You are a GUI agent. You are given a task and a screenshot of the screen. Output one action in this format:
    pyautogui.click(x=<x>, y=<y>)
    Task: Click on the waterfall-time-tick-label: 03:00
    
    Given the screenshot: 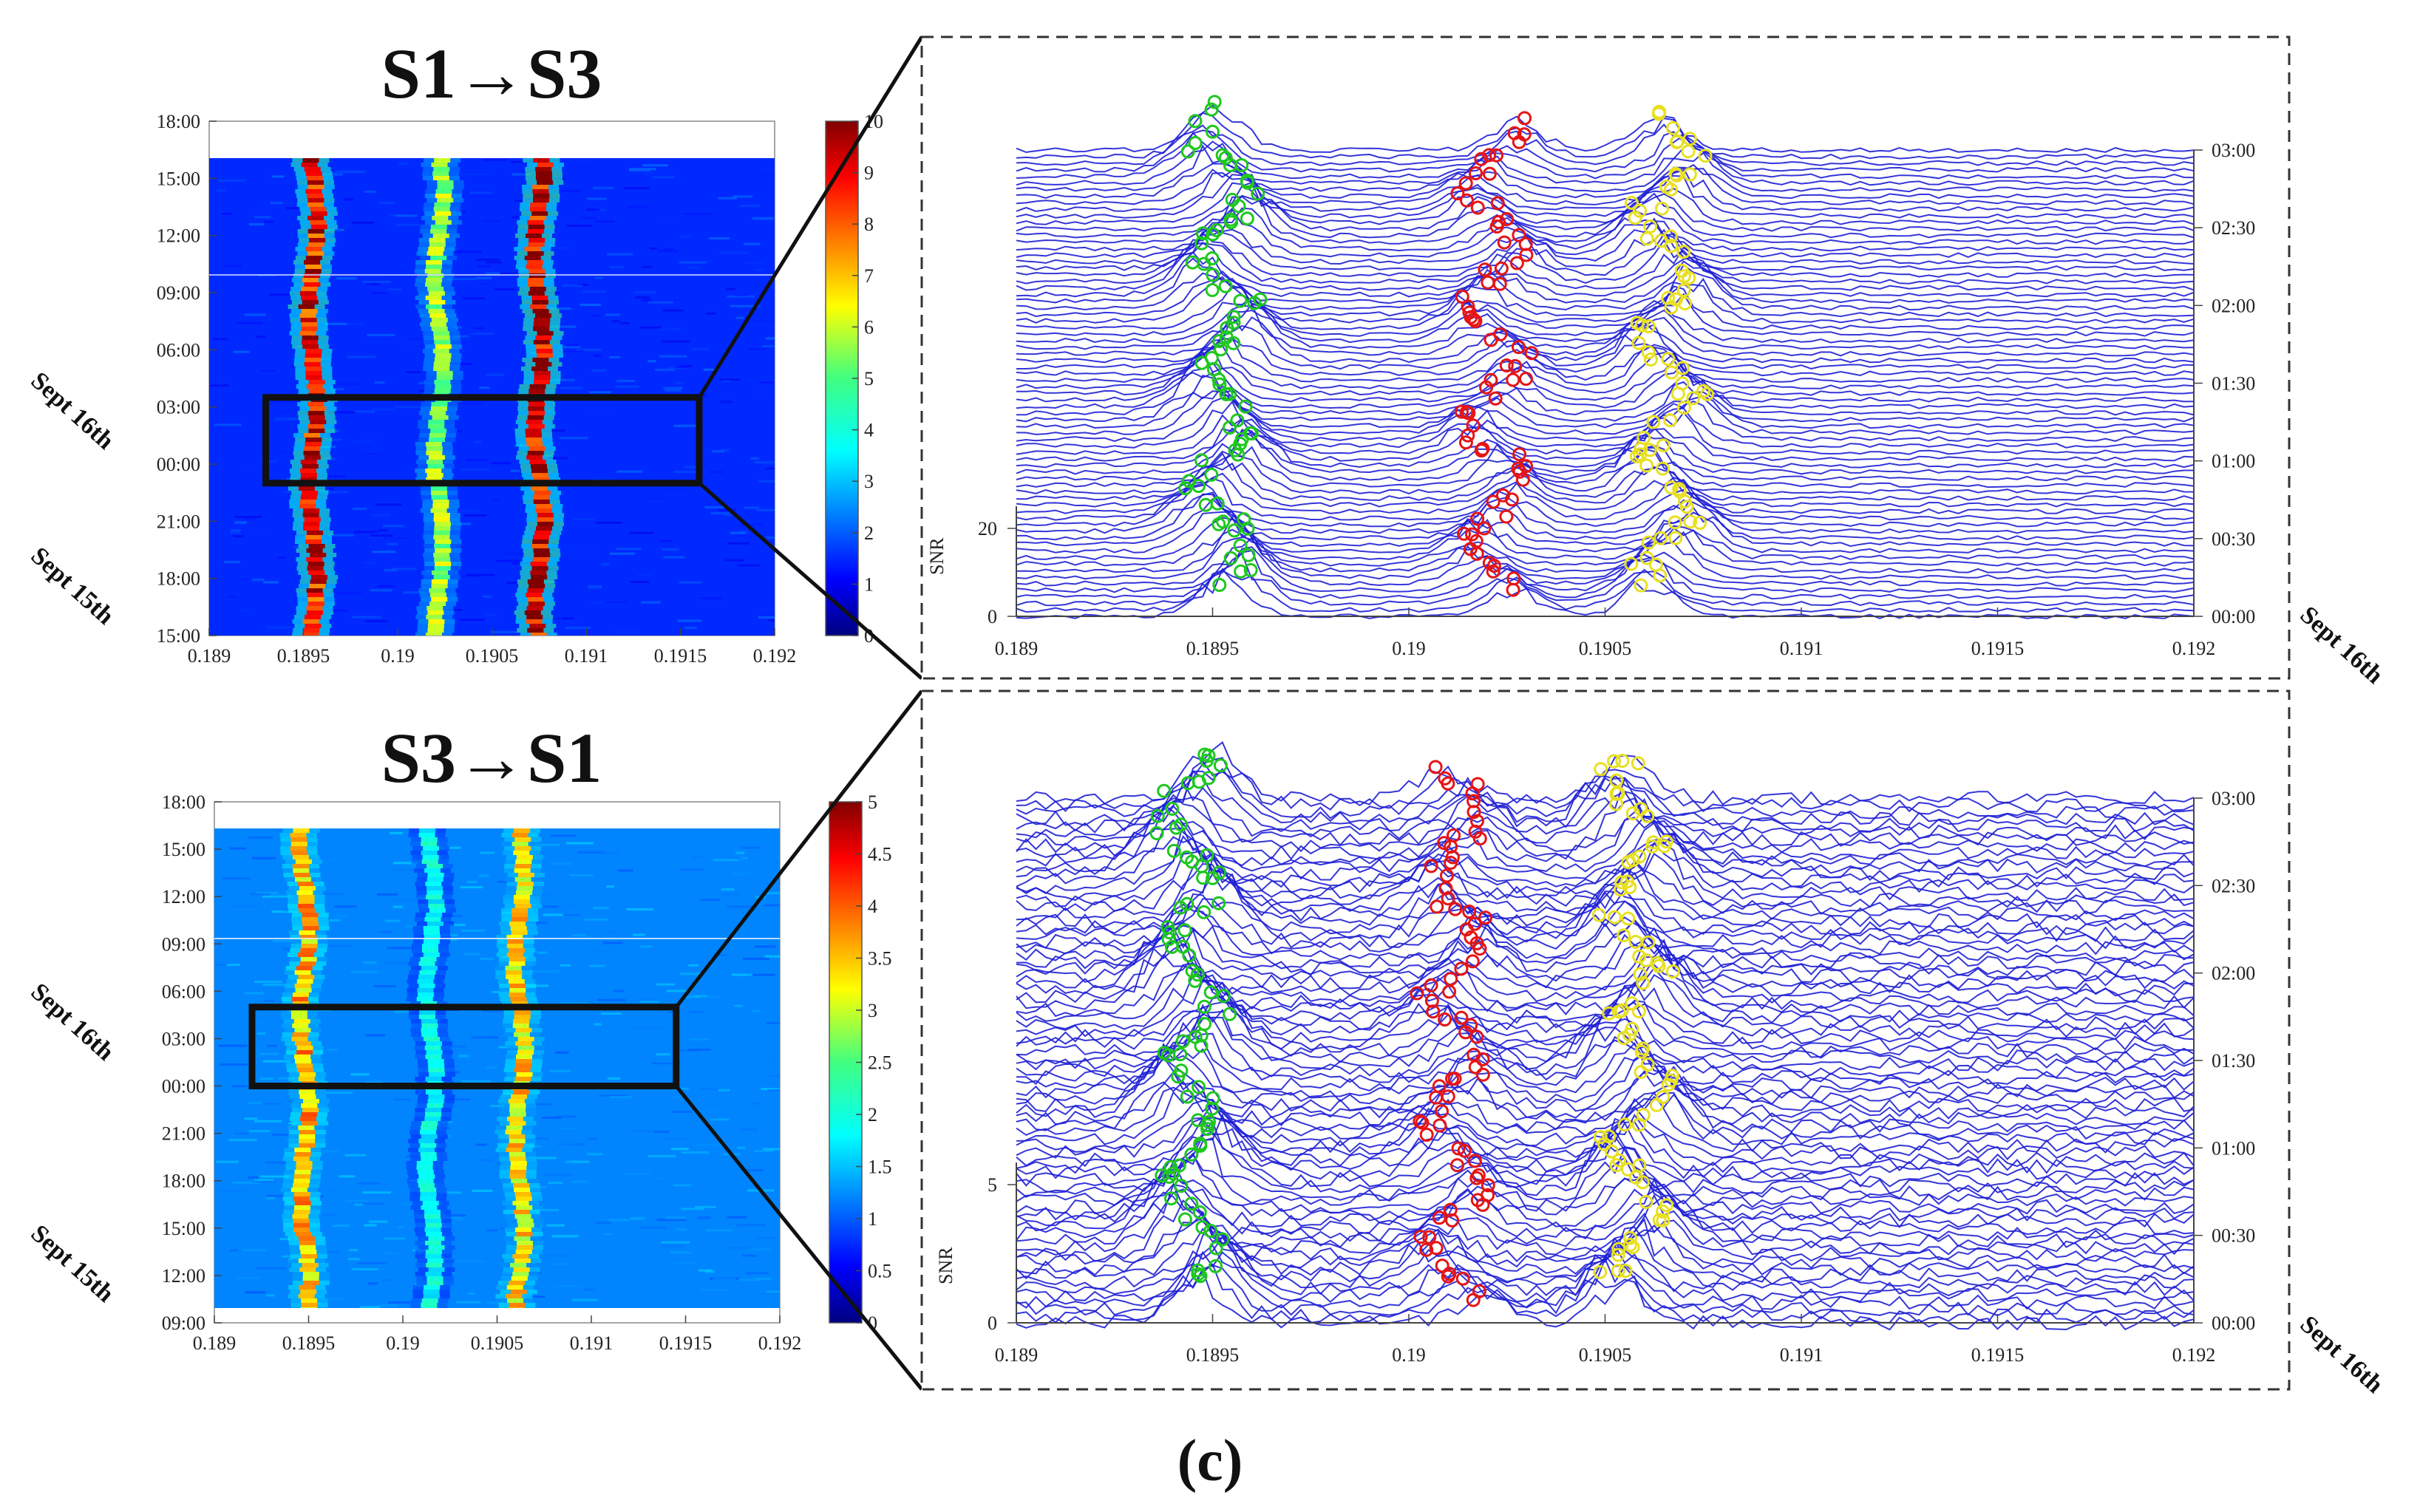 What is the action you would take?
    pyautogui.click(x=2233, y=151)
    